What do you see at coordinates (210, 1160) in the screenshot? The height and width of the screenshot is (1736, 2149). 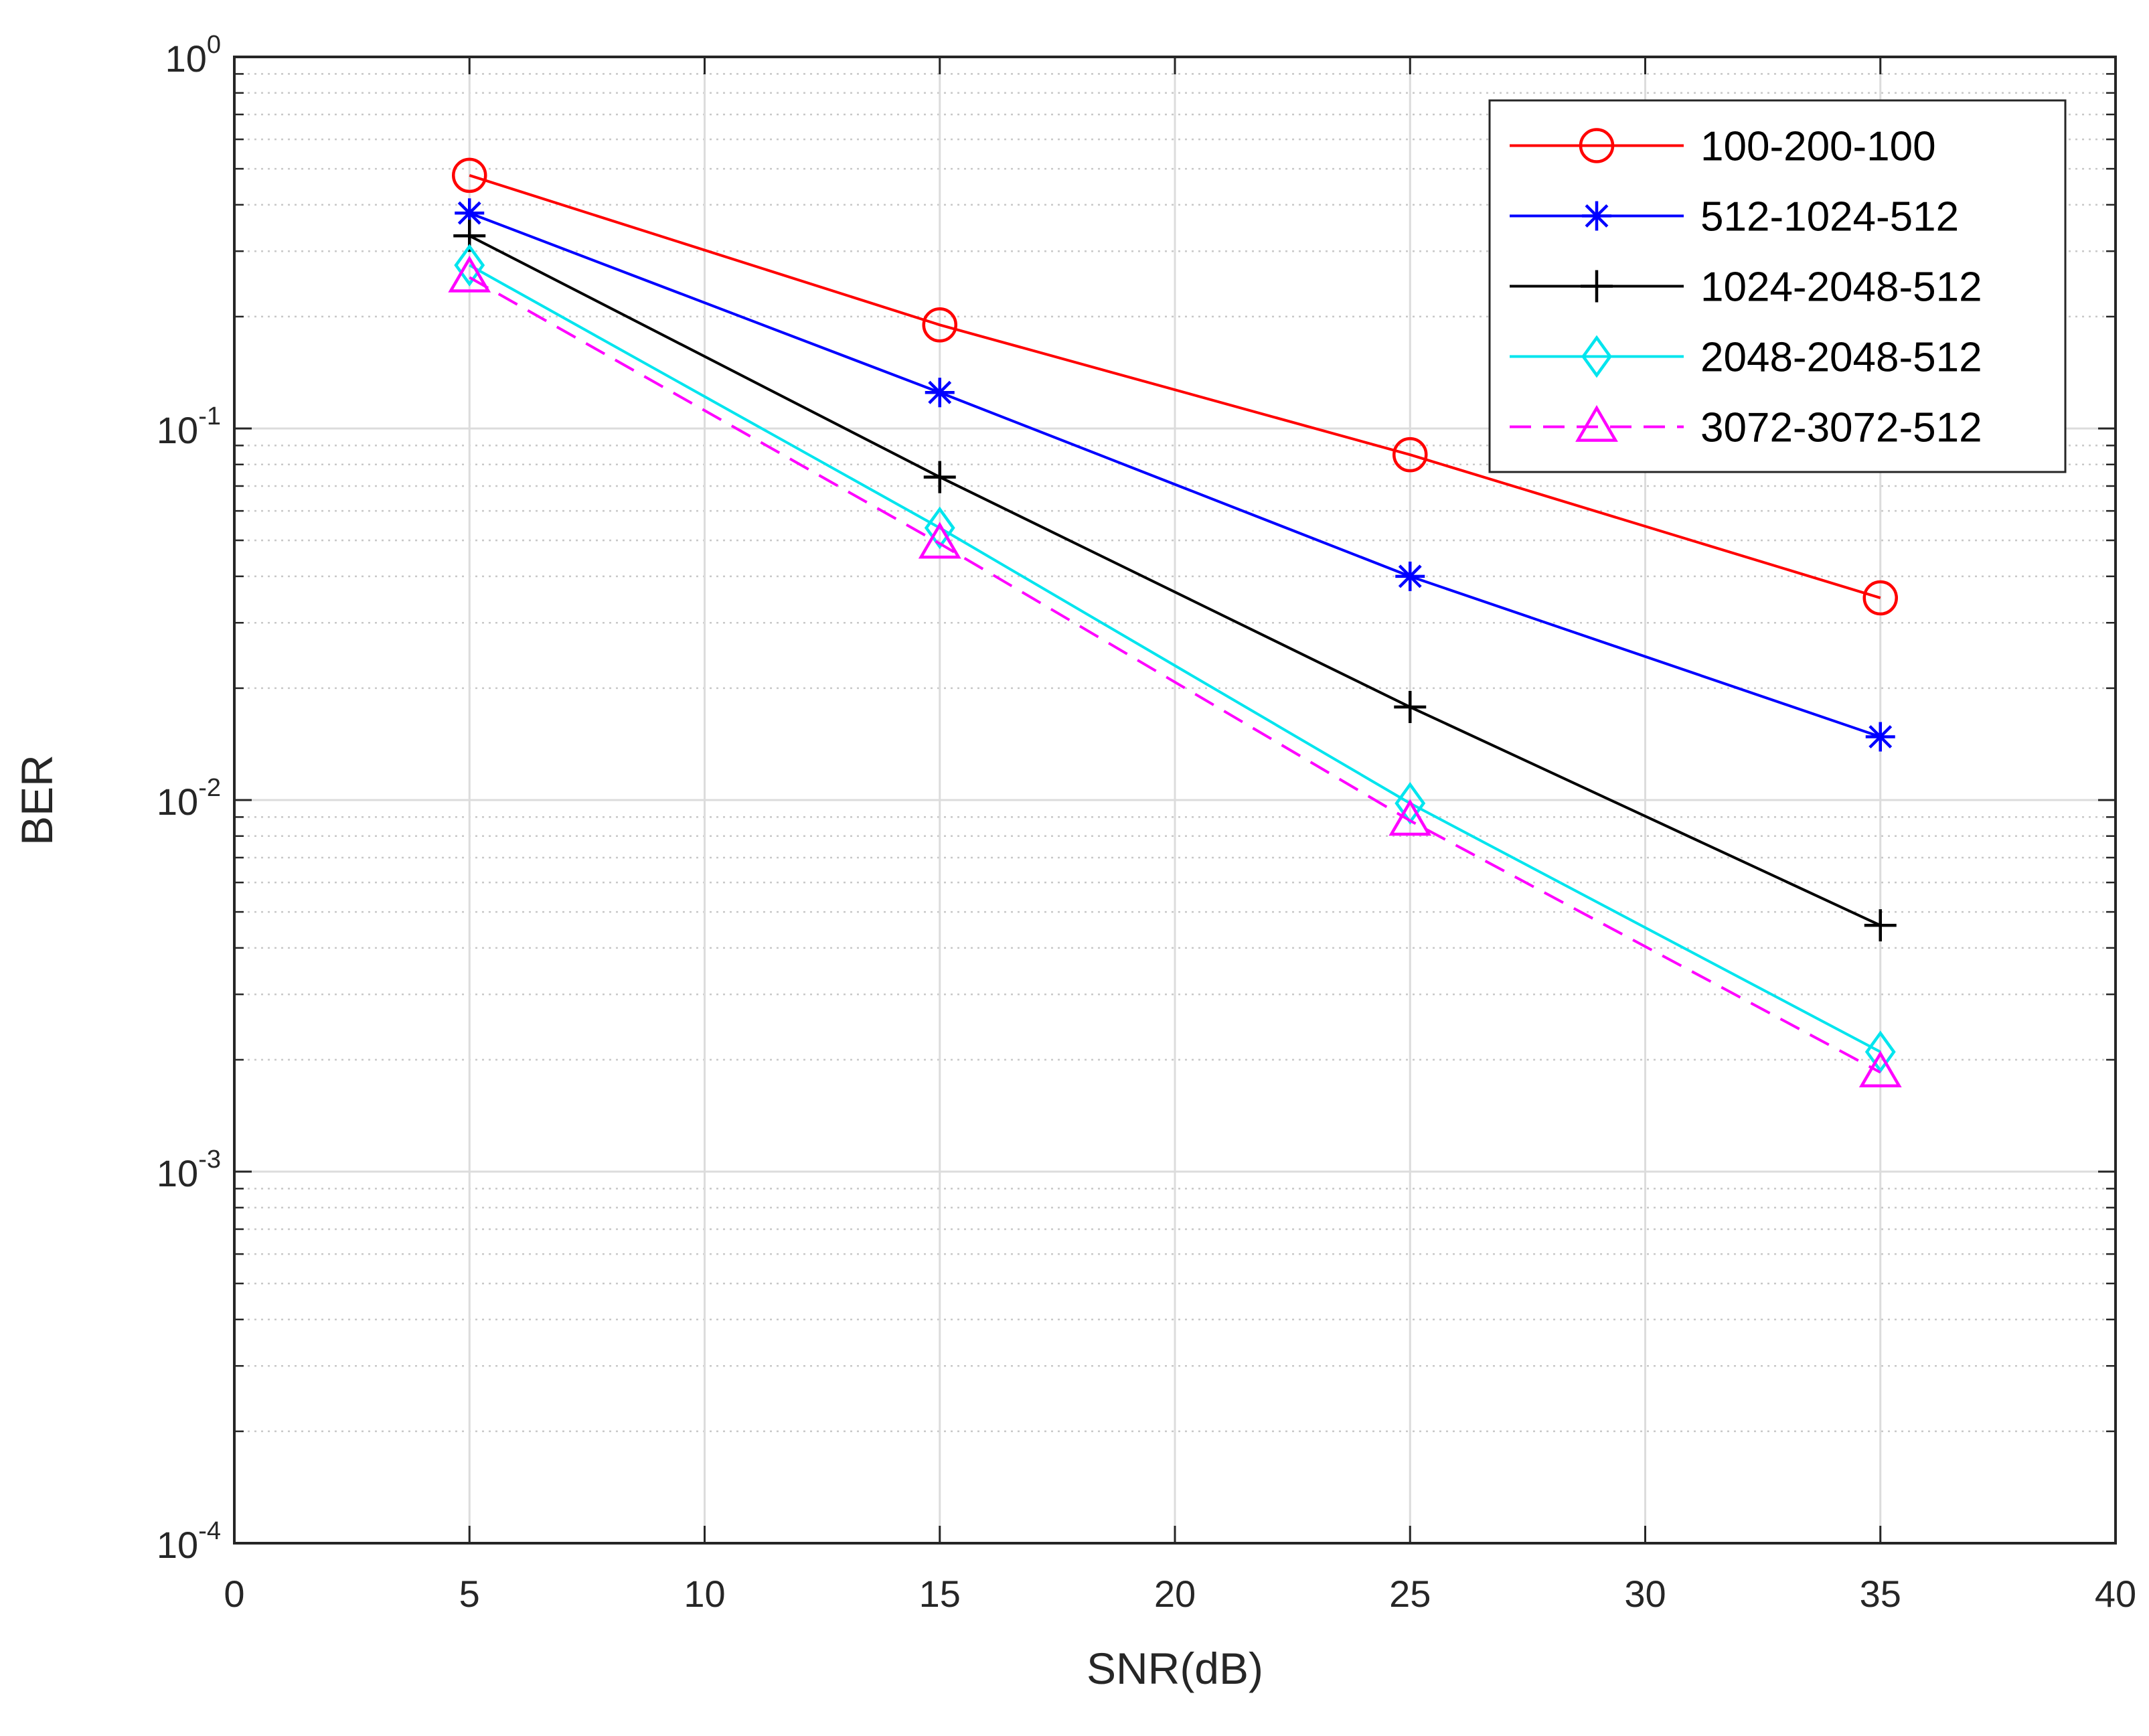 I see `y-tick-exponent: -3` at bounding box center [210, 1160].